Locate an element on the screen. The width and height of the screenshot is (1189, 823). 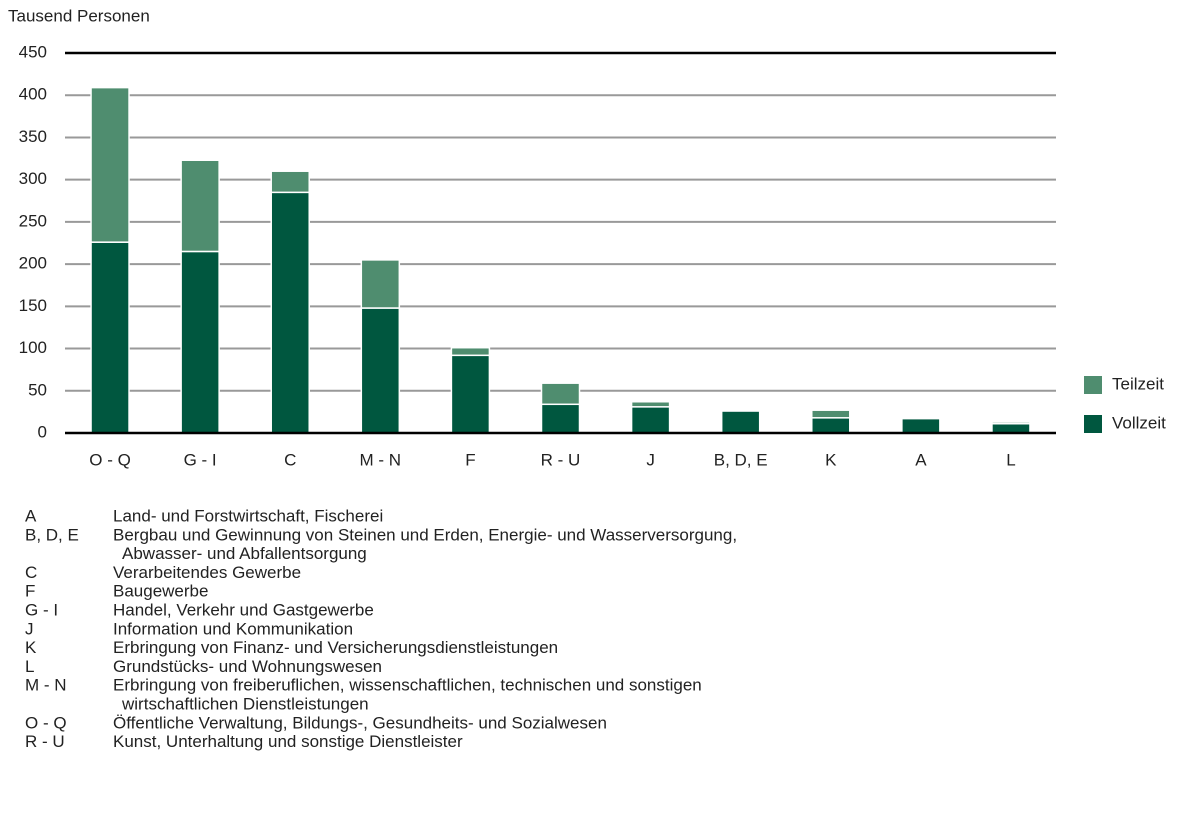
note-code: L is located at coordinates (29, 666).